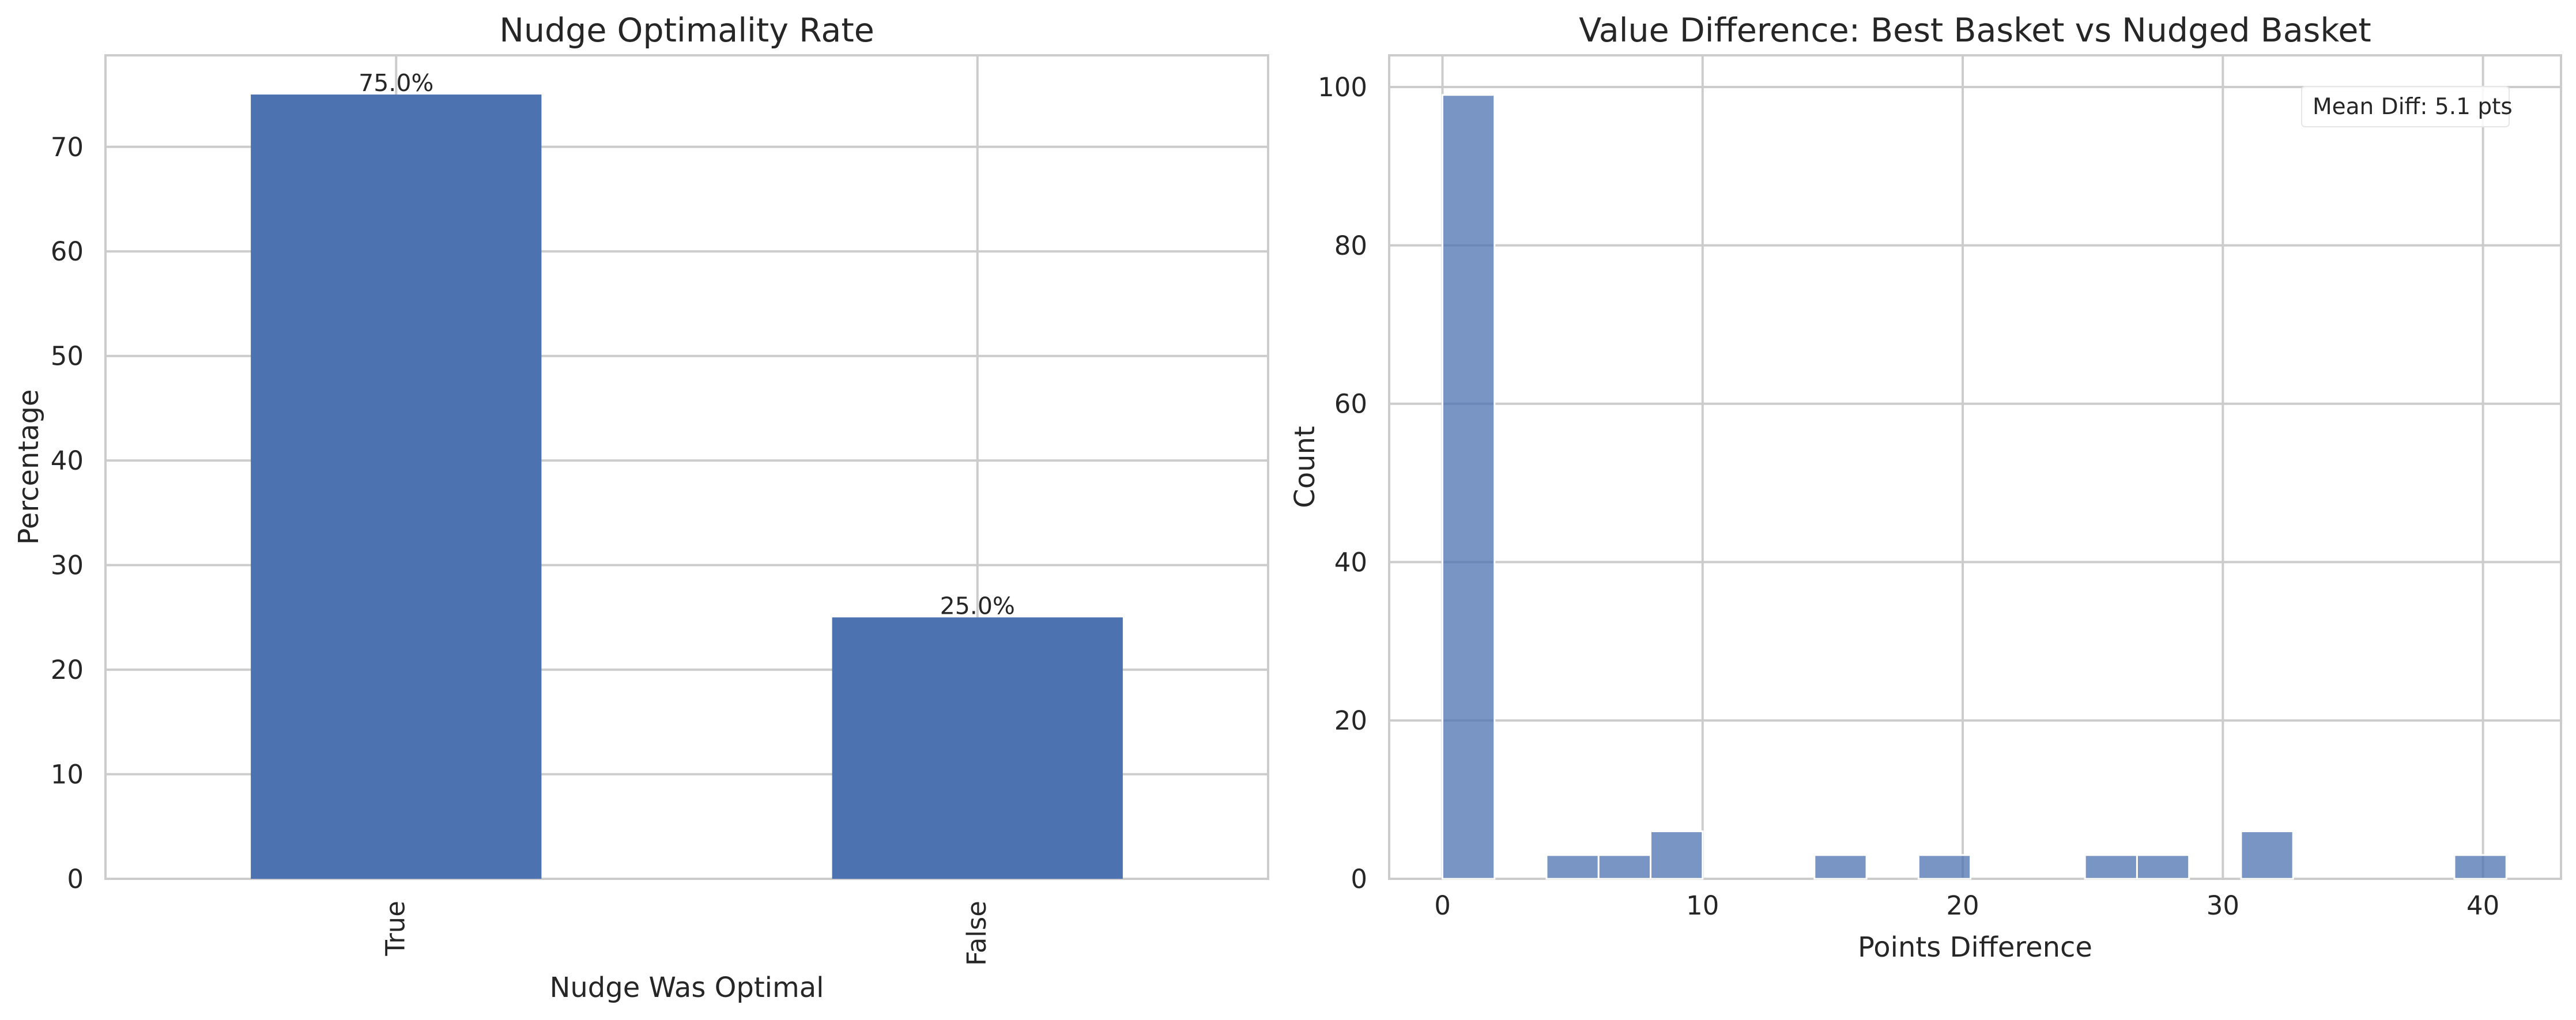 This screenshot has width=2576, height=1020. Describe the element at coordinates (686, 988) in the screenshot. I see `x-axis-label: Nudge Was Optimal` at that location.